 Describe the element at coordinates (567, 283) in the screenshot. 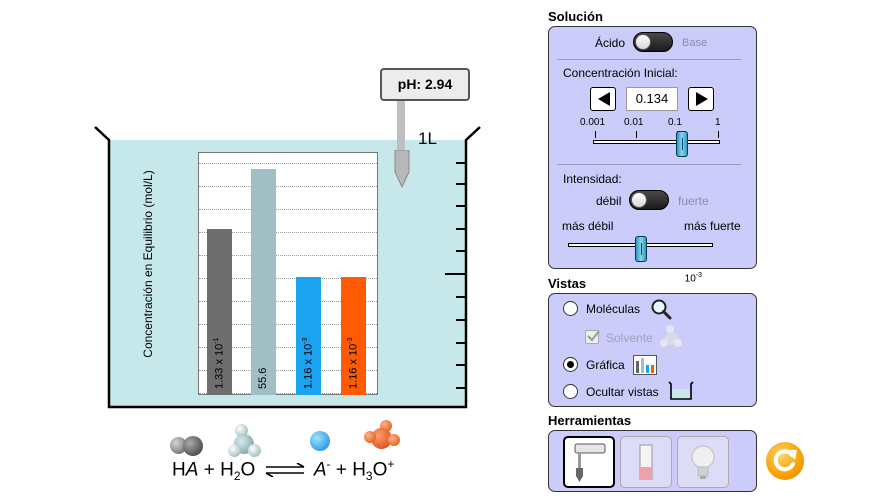

I see `views-section-title: Vistas` at that location.